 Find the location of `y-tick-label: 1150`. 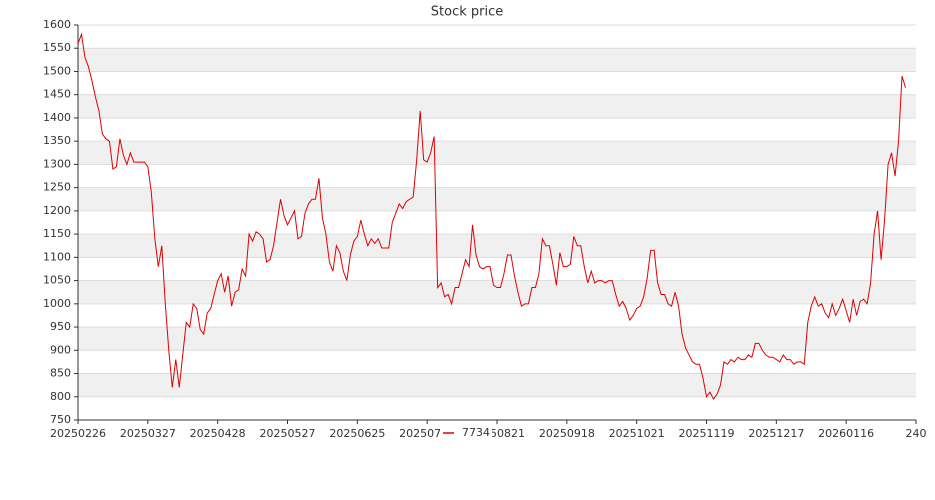

y-tick-label: 1150 is located at coordinates (57, 233).